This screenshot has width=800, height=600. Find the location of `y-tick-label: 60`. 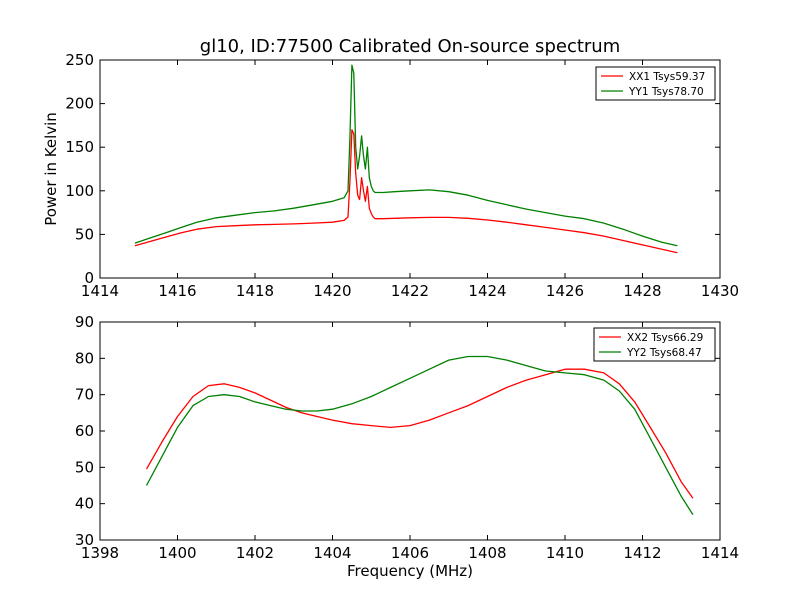

y-tick-label: 60 is located at coordinates (84, 431).